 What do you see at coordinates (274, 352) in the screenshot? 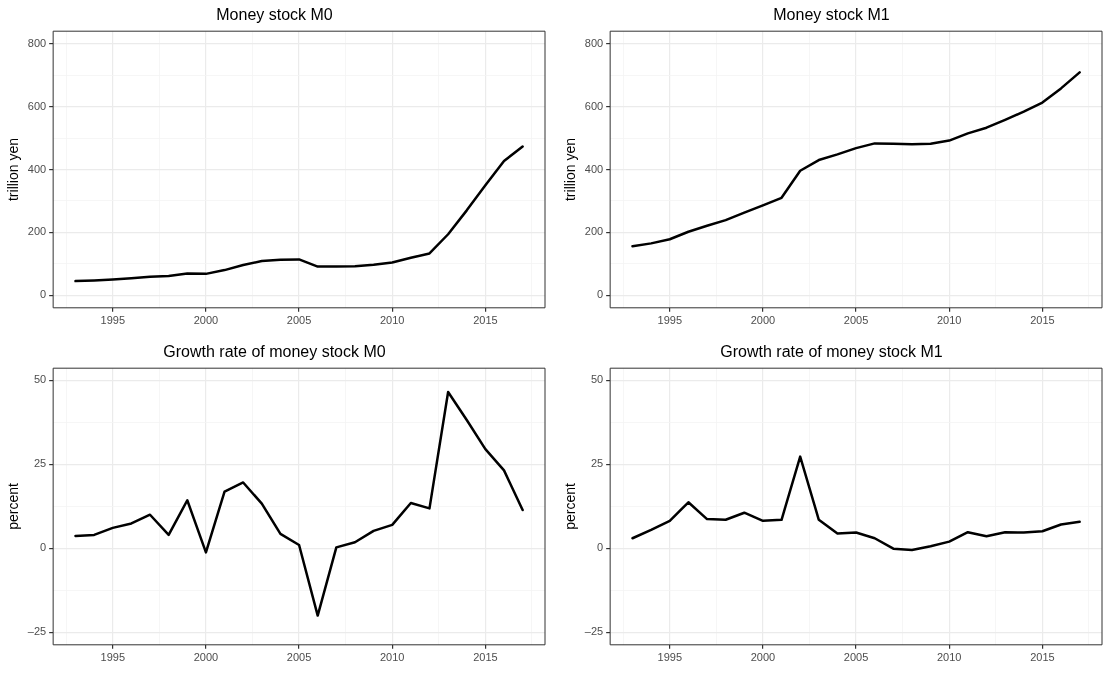
I see `chart-title: Growth rate of money stock M0` at bounding box center [274, 352].